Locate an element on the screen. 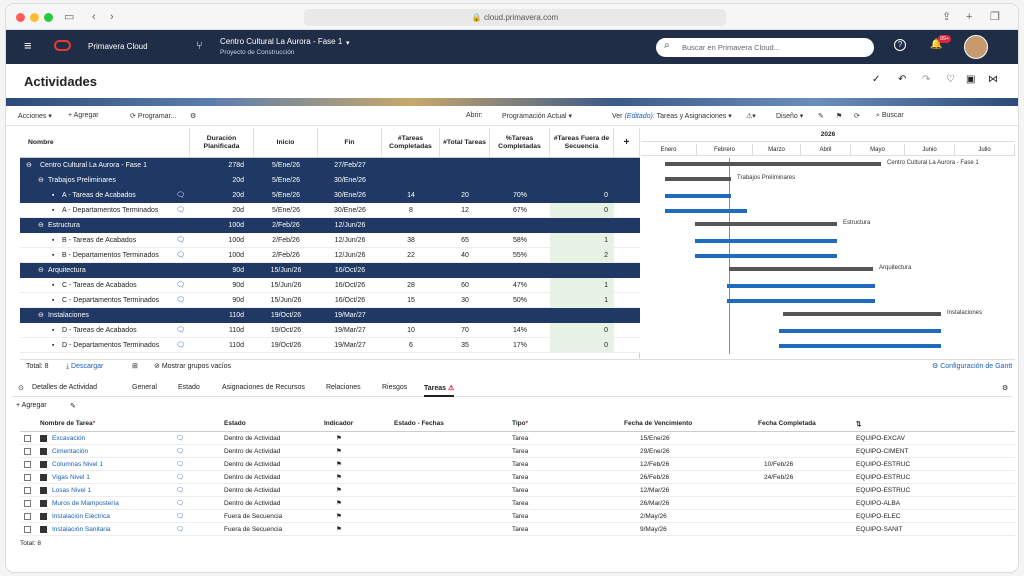 This screenshot has width=1024, height=576. tab-tareas: Tareas ⚠ is located at coordinates (439, 390).